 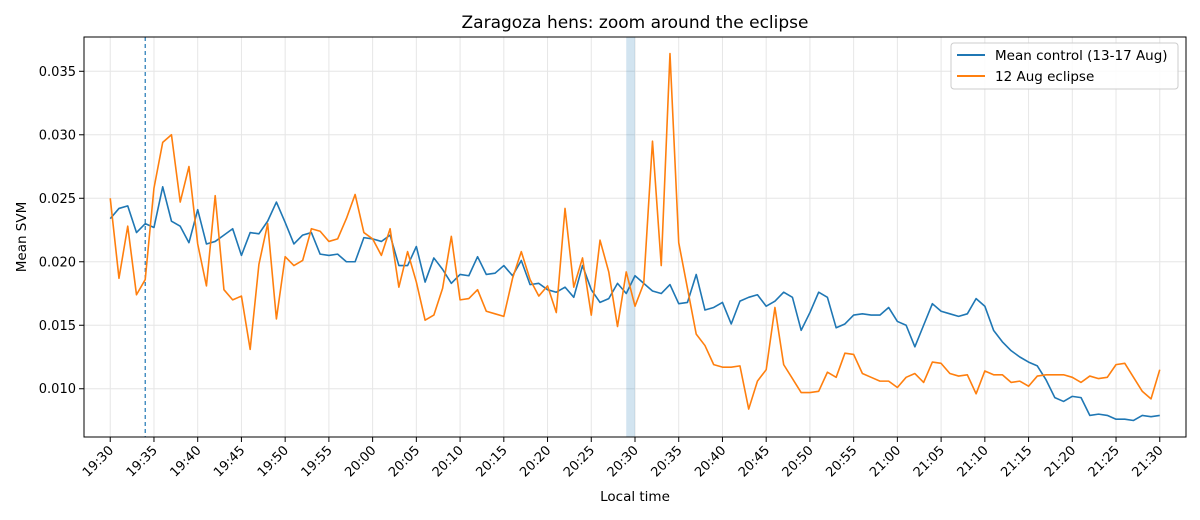 What do you see at coordinates (317, 461) in the screenshot?
I see `x-tick-label: 19:55` at bounding box center [317, 461].